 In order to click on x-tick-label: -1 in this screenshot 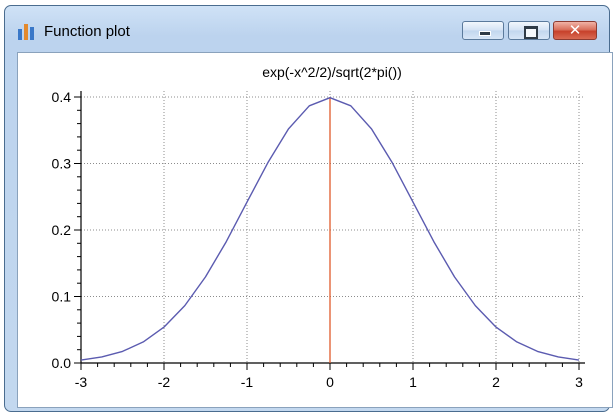, I will do `click(247, 382)`.